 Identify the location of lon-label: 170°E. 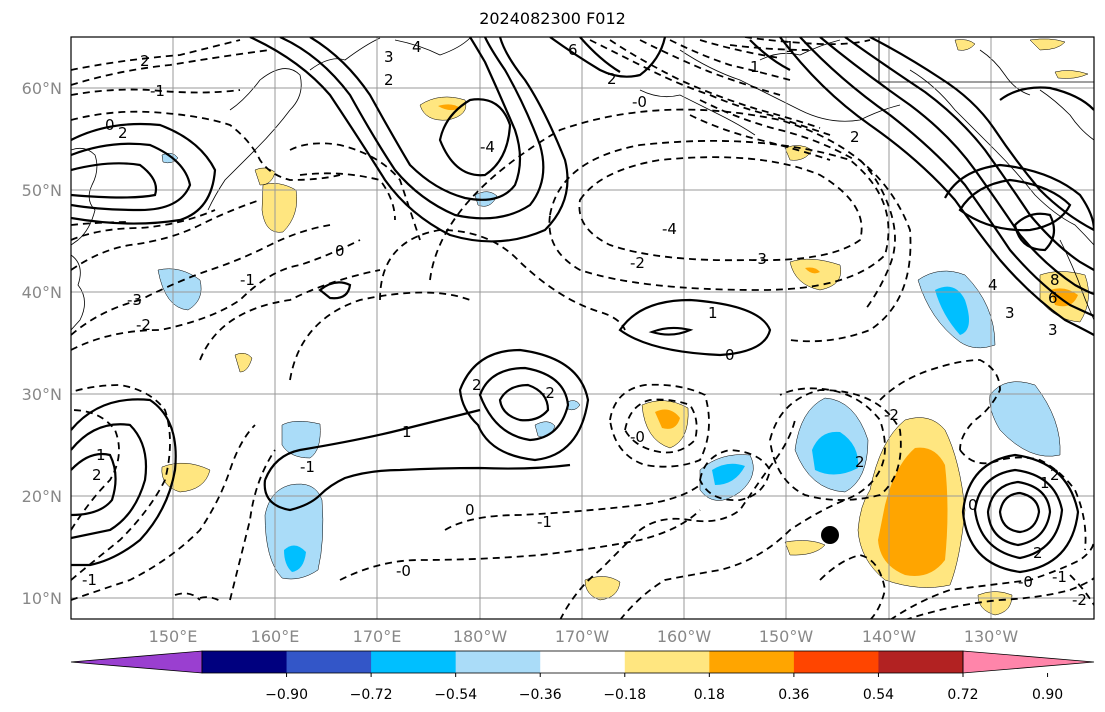
(377, 636).